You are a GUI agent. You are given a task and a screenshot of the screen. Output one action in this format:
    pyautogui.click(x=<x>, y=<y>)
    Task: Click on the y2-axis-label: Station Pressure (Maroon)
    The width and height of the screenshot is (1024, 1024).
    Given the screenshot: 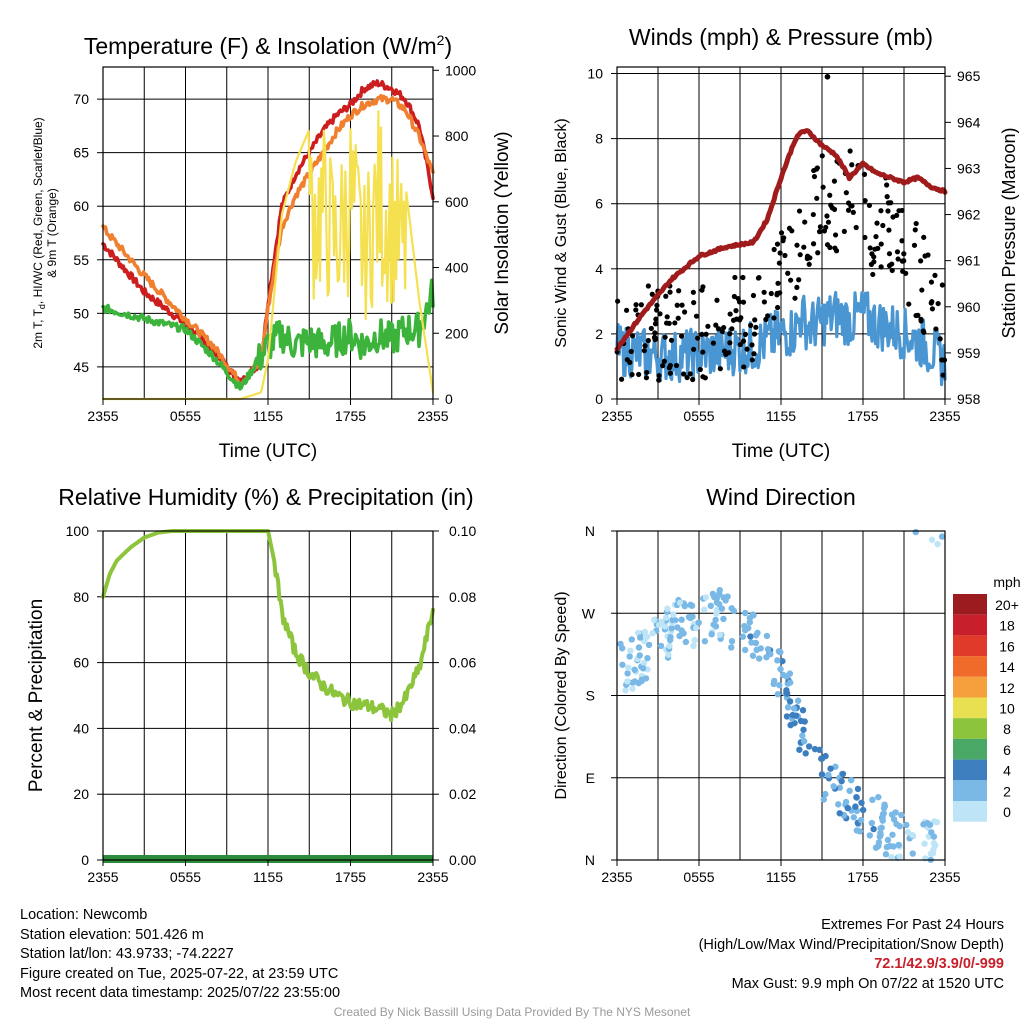 What is the action you would take?
    pyautogui.click(x=1009, y=232)
    